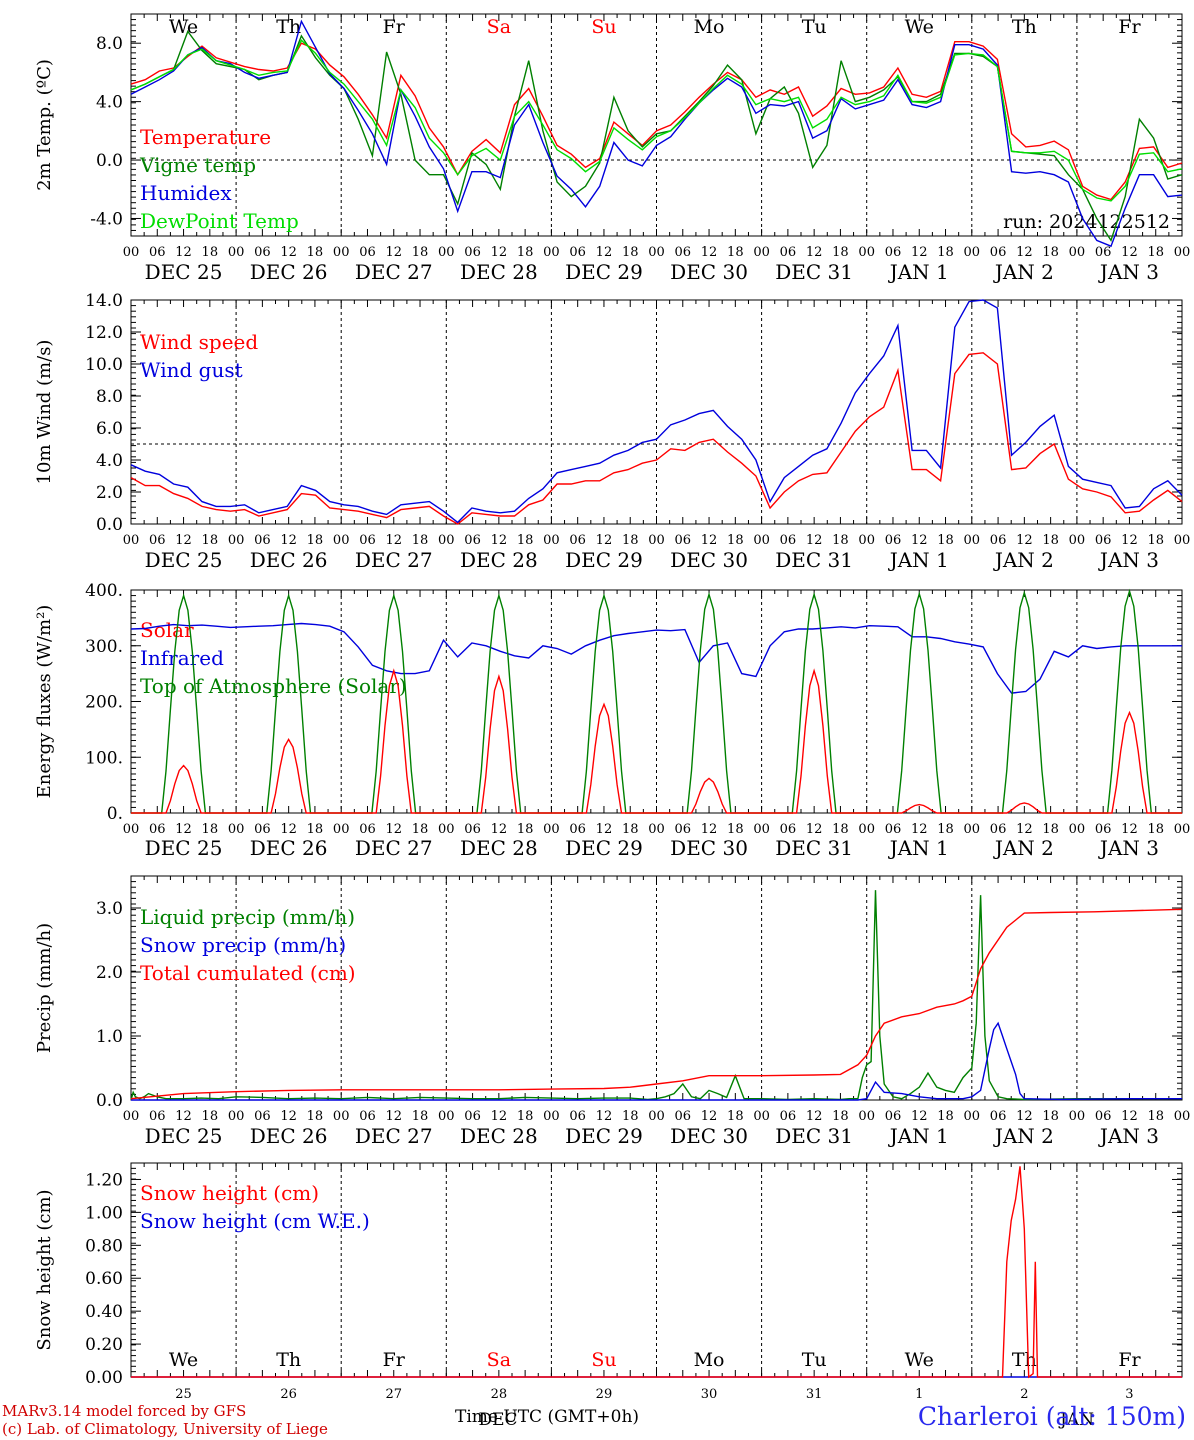  Describe the element at coordinates (709, 1360) in the screenshot. I see `day-name-label: Mo` at that location.